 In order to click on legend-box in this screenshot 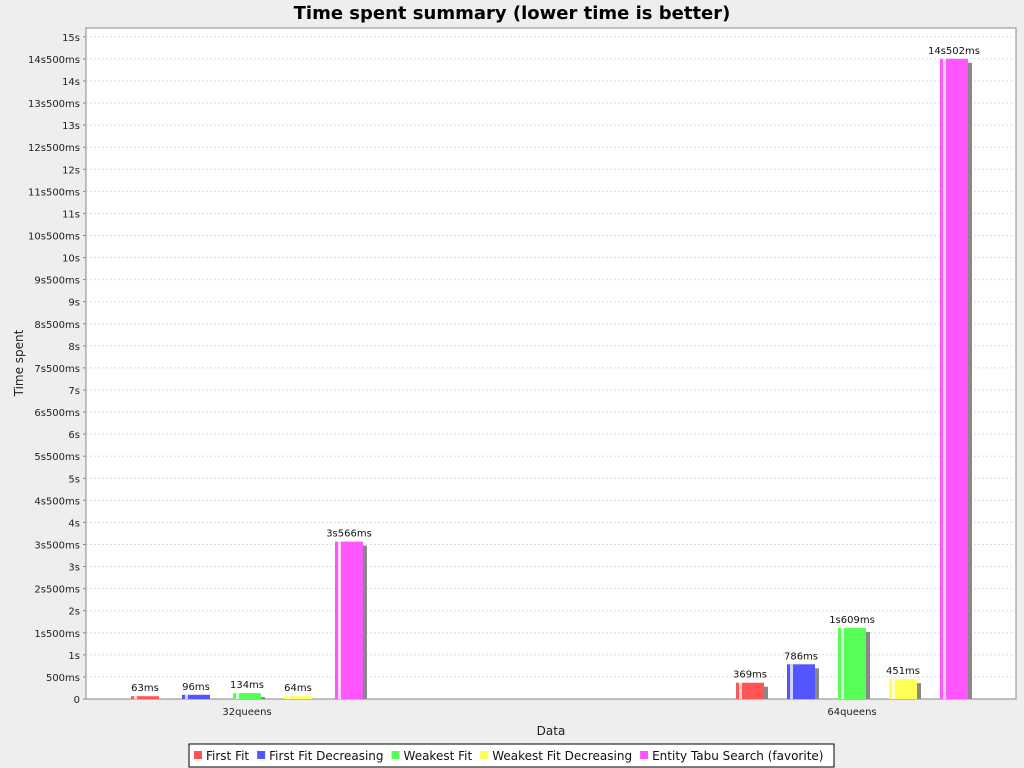, I will do `click(511, 755)`.